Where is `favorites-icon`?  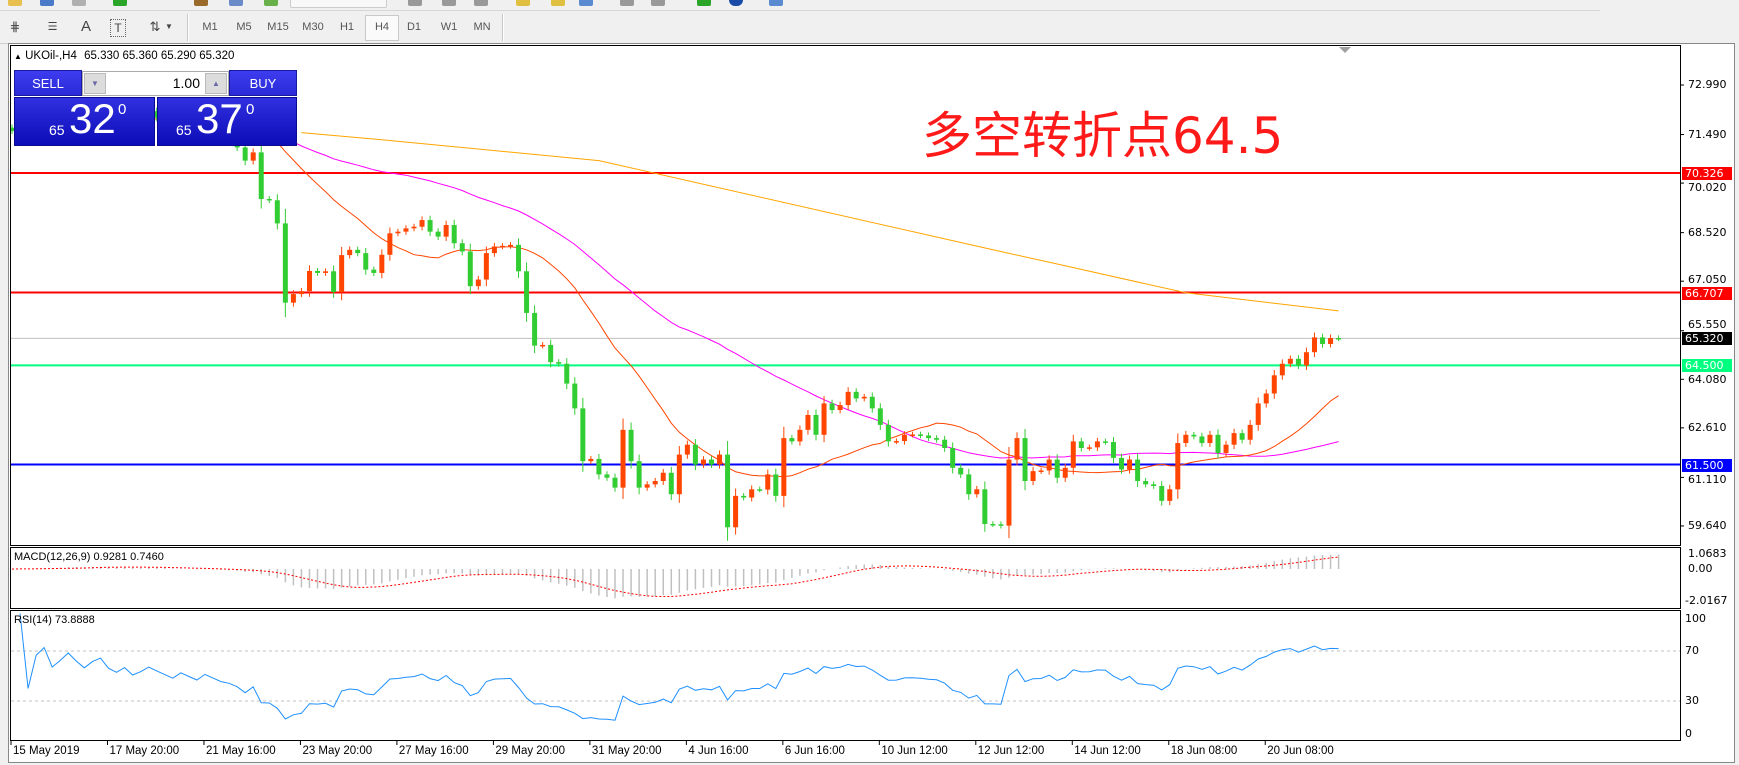 favorites-icon is located at coordinates (15, 3).